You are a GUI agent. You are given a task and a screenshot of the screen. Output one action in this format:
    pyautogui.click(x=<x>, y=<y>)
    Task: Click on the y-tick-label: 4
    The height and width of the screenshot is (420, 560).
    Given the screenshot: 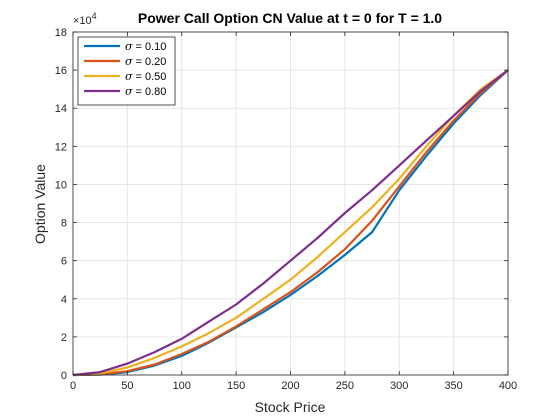 What is the action you would take?
    pyautogui.click(x=64, y=300)
    